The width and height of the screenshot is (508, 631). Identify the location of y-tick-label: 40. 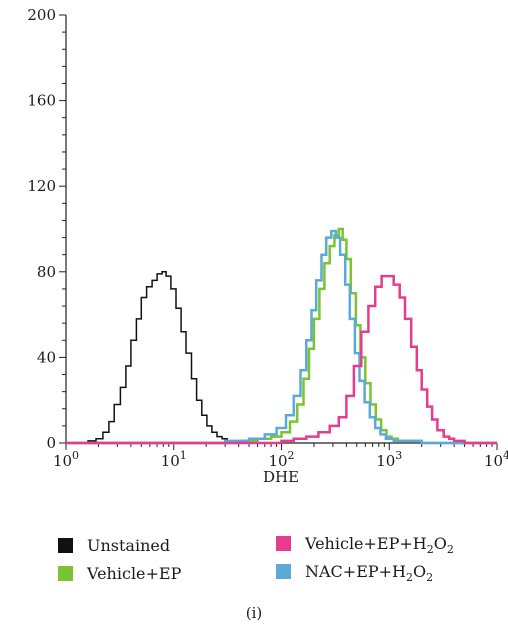
(46, 357).